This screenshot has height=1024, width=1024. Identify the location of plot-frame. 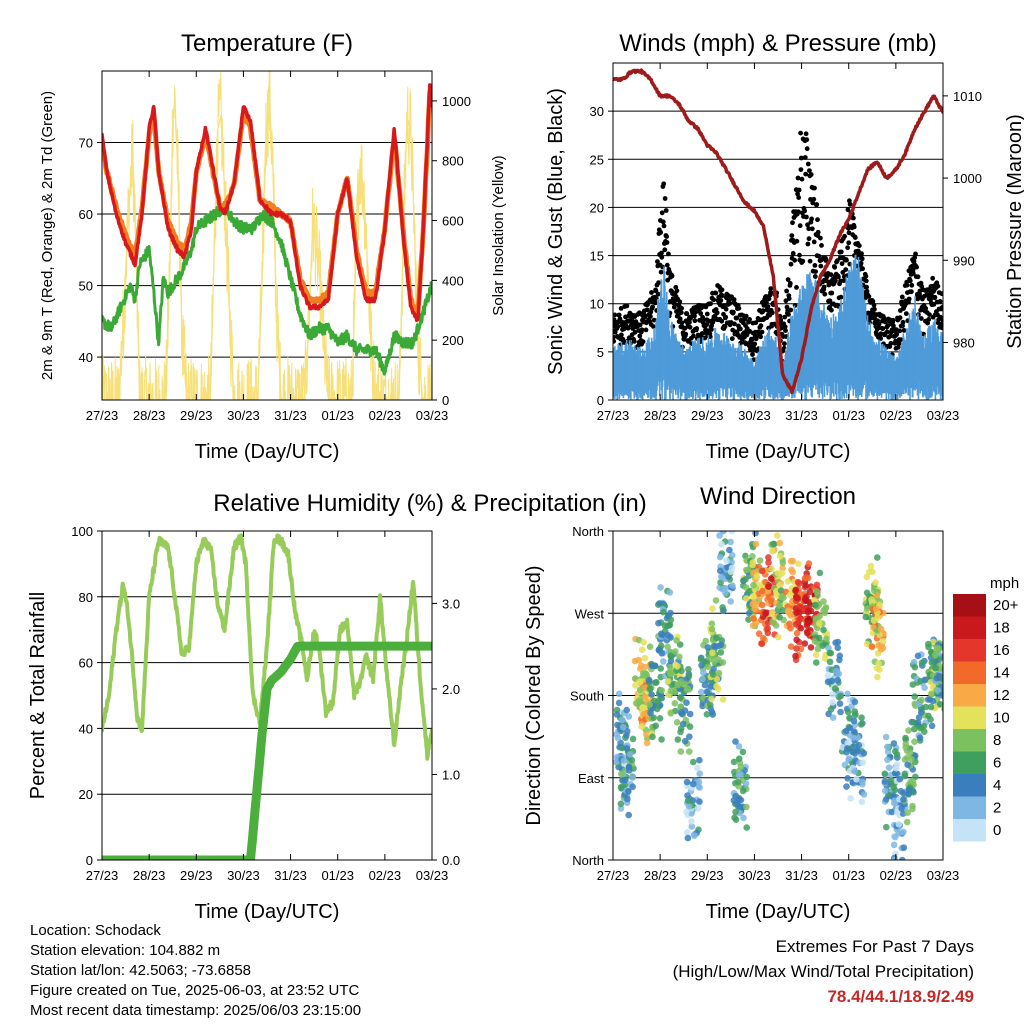
(778, 231).